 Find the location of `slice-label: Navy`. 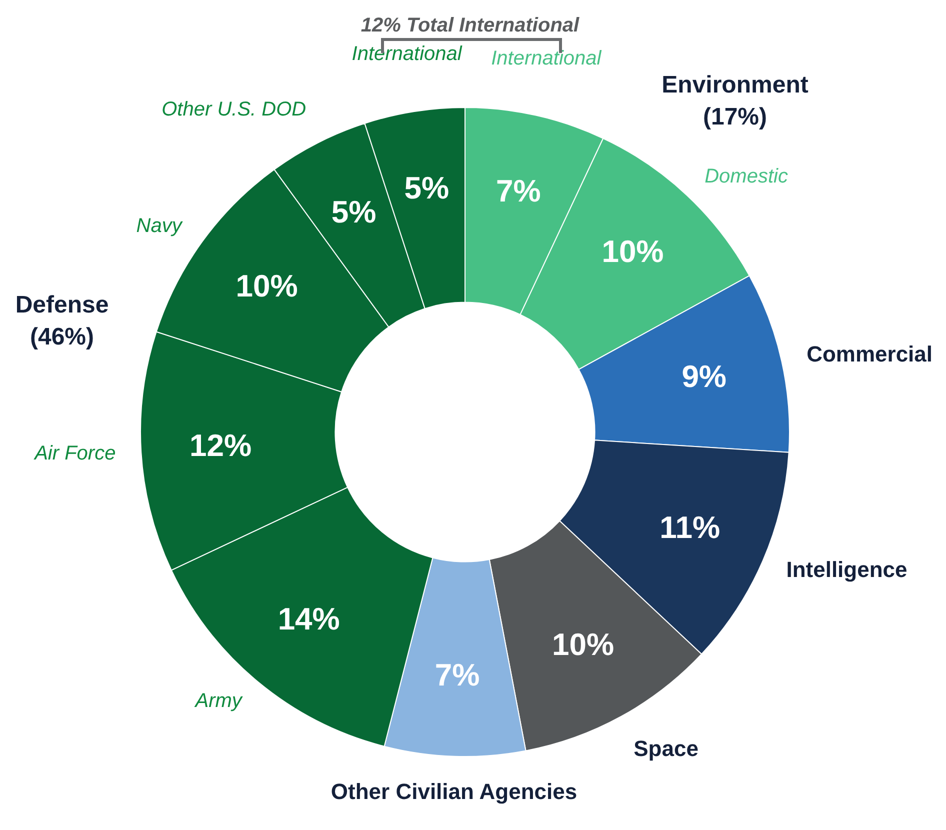

slice-label: Navy is located at coordinates (159, 225).